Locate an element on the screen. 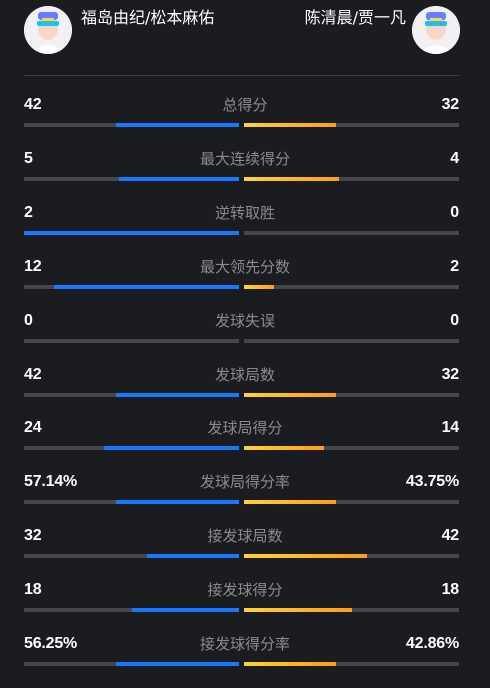 The width and height of the screenshot is (490, 688). header-divider is located at coordinates (241, 75).